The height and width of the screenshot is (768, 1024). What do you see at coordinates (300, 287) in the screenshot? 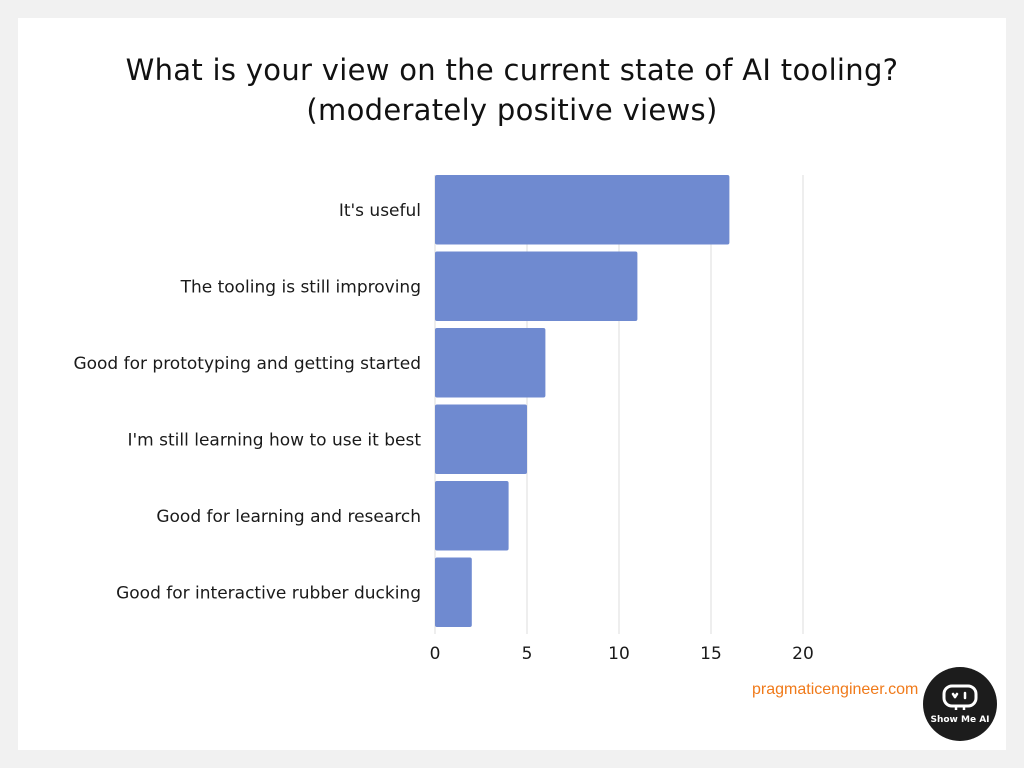
I see `category-label: The tooling is still improving` at bounding box center [300, 287].